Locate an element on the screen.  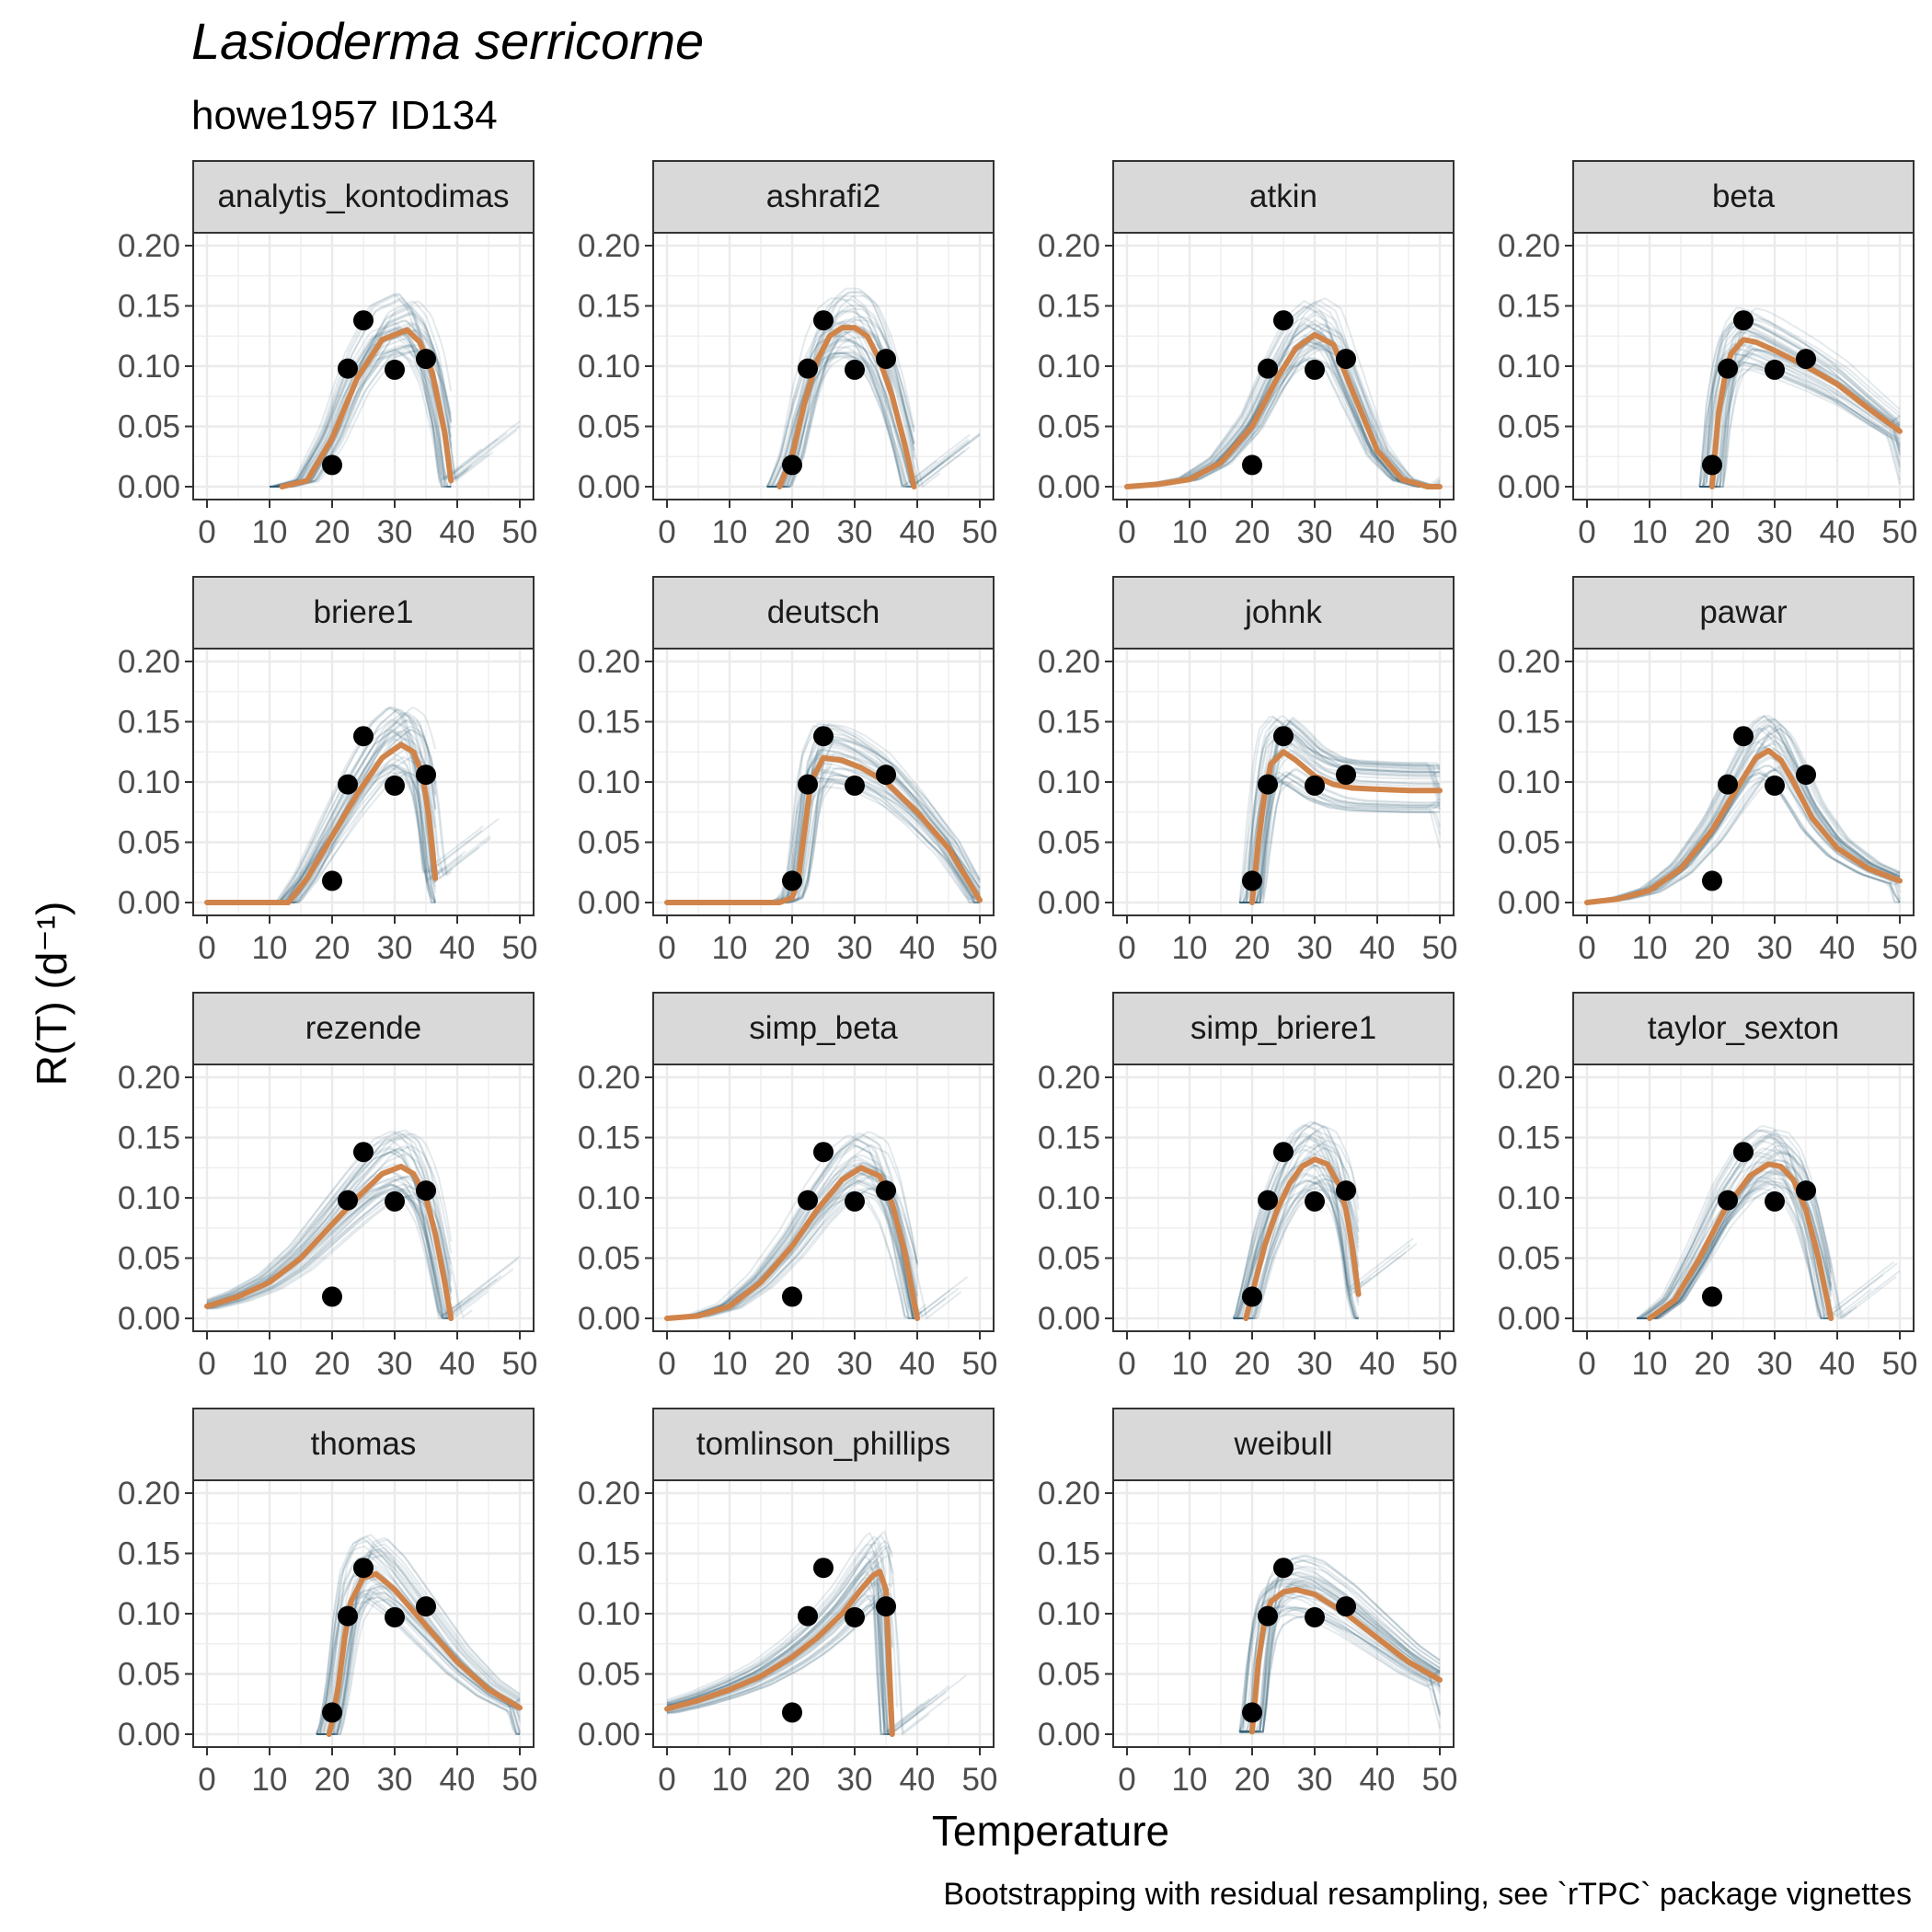
panel-johnk: johnk 0.00 0.05 0.10 0.15 0.20 0 10 20 30 40 50 is located at coordinates (1247, 771).